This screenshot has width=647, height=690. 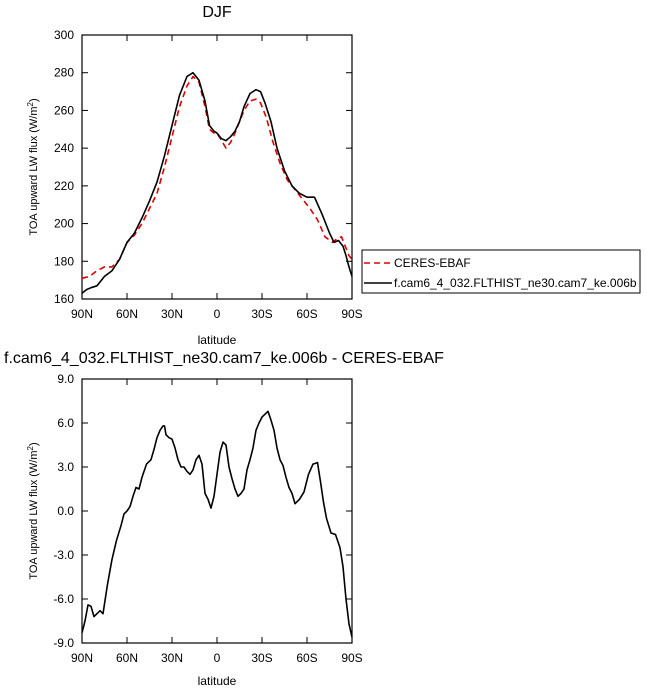 What do you see at coordinates (64, 148) in the screenshot?
I see `top-y-tick-label: 240` at bounding box center [64, 148].